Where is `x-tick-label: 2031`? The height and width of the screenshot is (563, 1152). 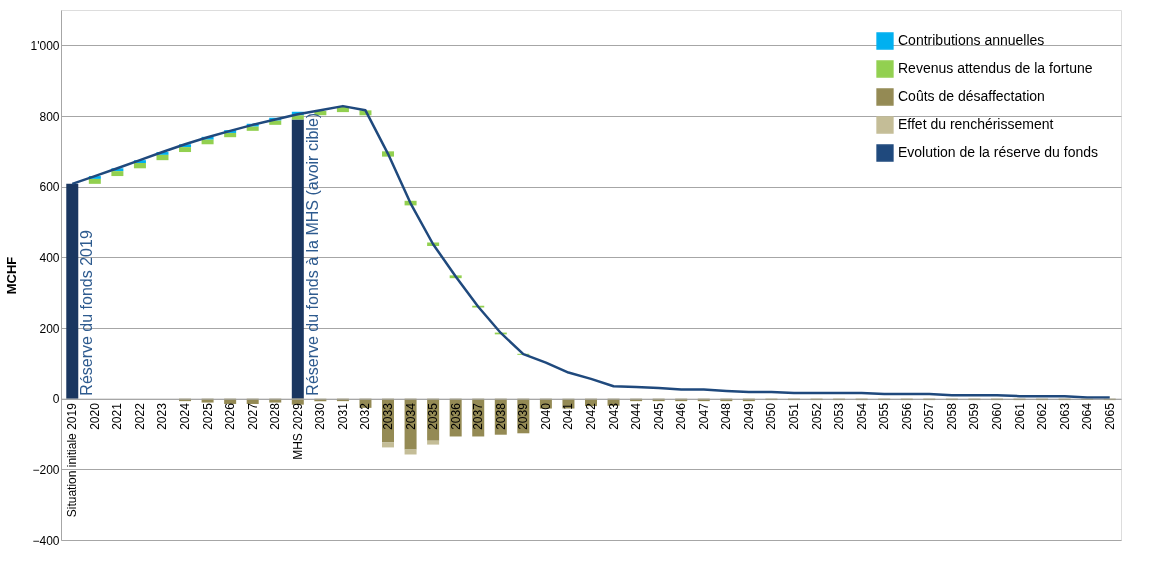 x-tick-label: 2031 is located at coordinates (342, 416).